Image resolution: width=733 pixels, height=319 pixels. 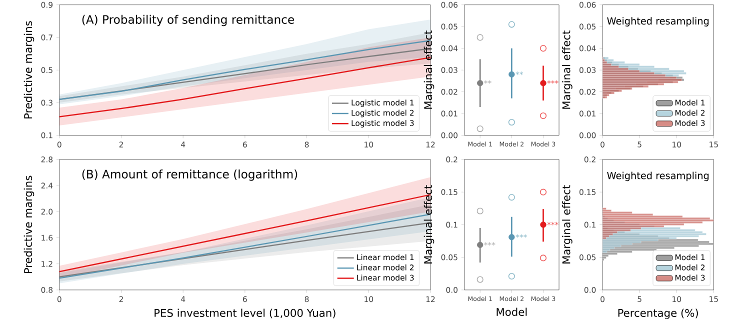 I want to click on text: (B) Amount of remittance (logarithm), so click(x=190, y=175).